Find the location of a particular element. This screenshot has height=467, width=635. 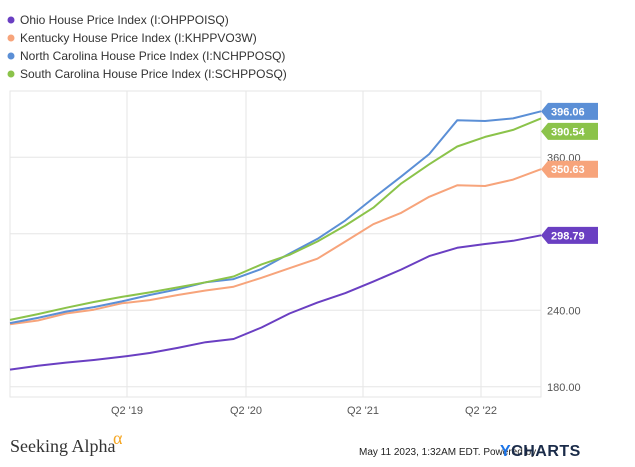

x-tick-label: Q2 '22 is located at coordinates (481, 411).